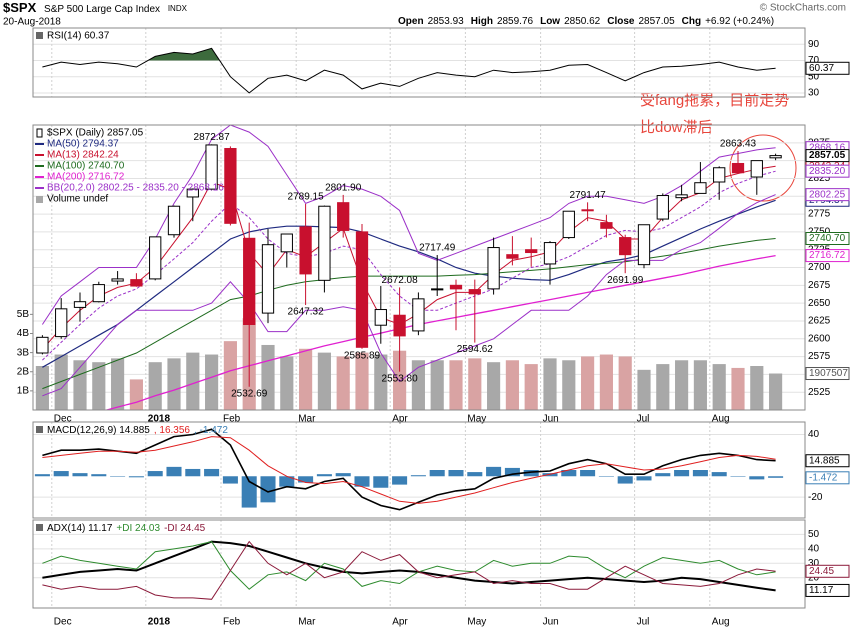 This screenshot has height=633, width=850. I want to click on value-box-label: 1907507, so click(828, 373).